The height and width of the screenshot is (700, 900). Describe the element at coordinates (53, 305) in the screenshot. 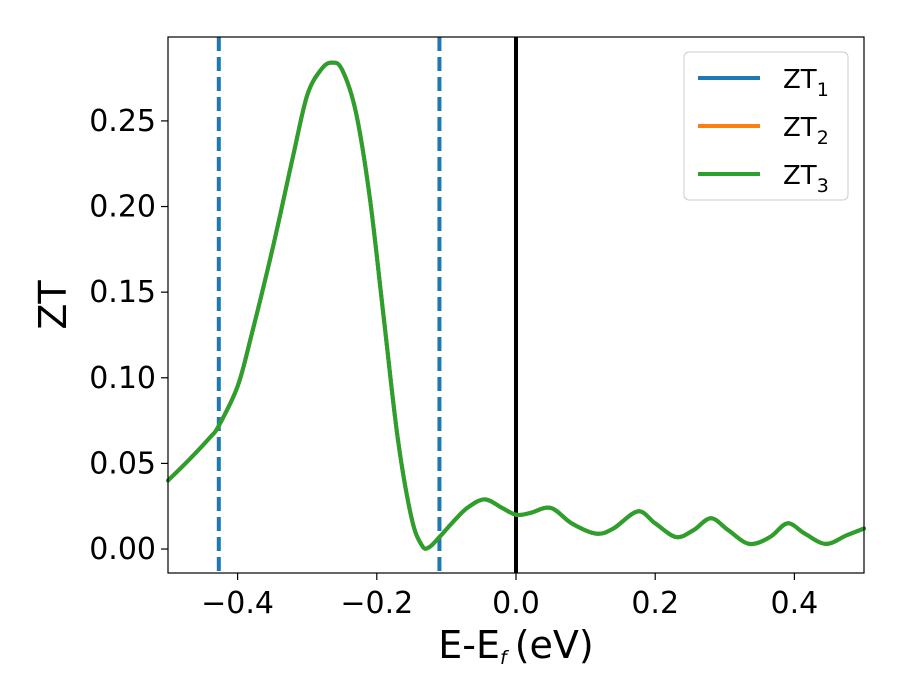

I see `y-axis-label: ZT` at that location.